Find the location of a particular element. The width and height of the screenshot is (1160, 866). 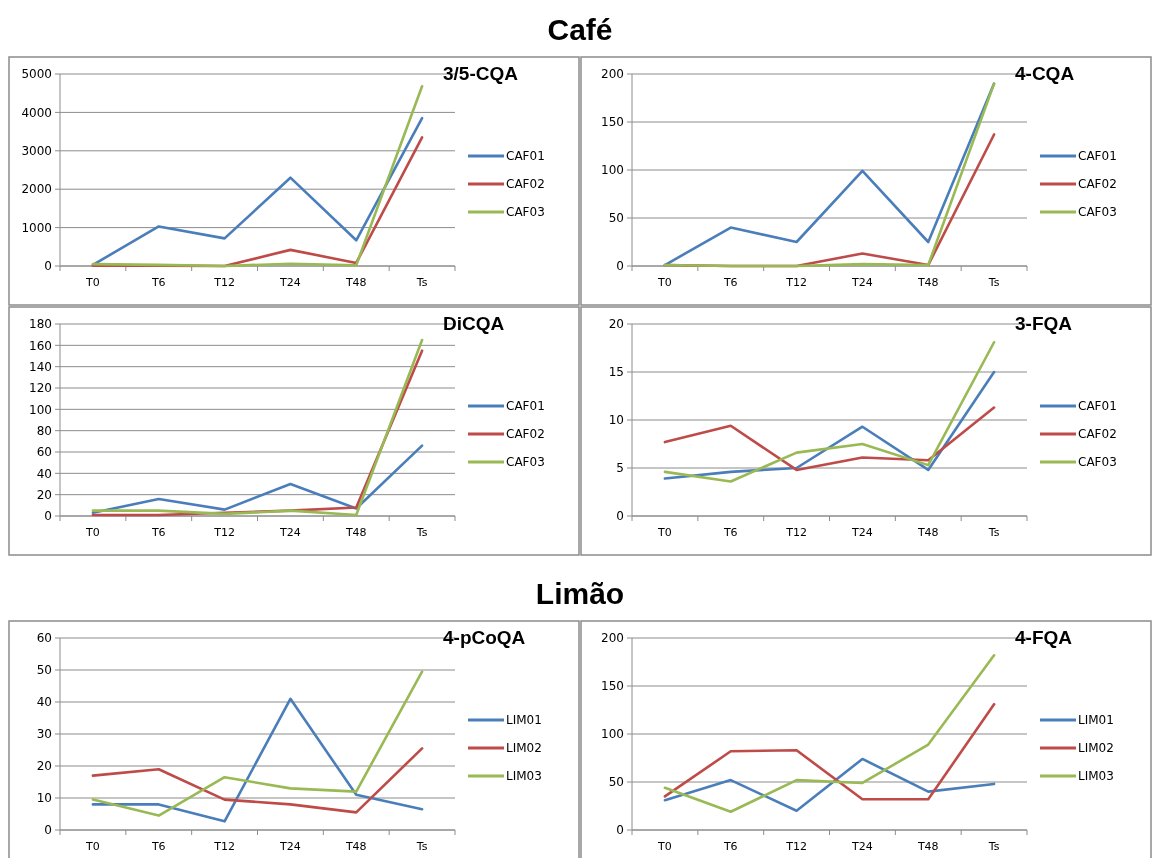

y-tick-label: 180 is located at coordinates (40, 324).